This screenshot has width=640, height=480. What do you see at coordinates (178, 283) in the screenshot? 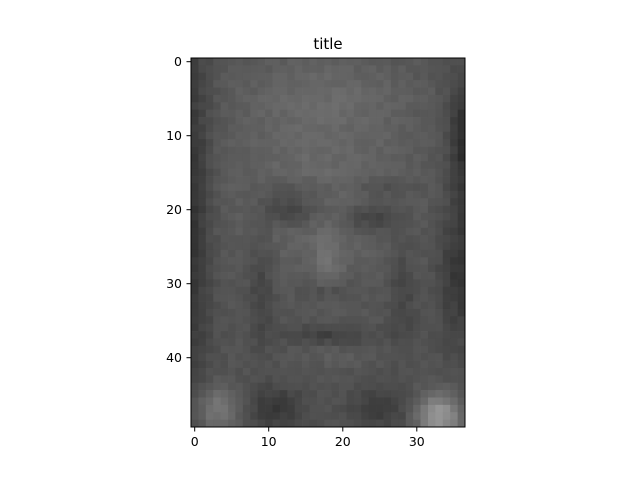
I see `y-tick: 30` at bounding box center [178, 283].